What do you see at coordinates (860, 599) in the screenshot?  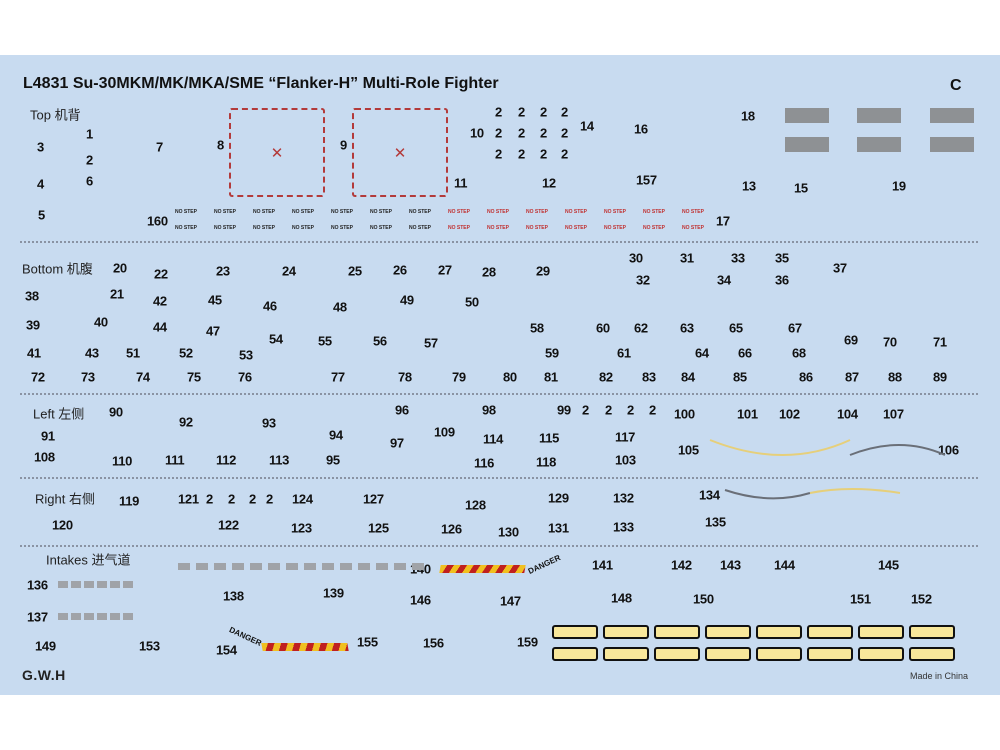 I see `decal-number-intakes: 151` at bounding box center [860, 599].